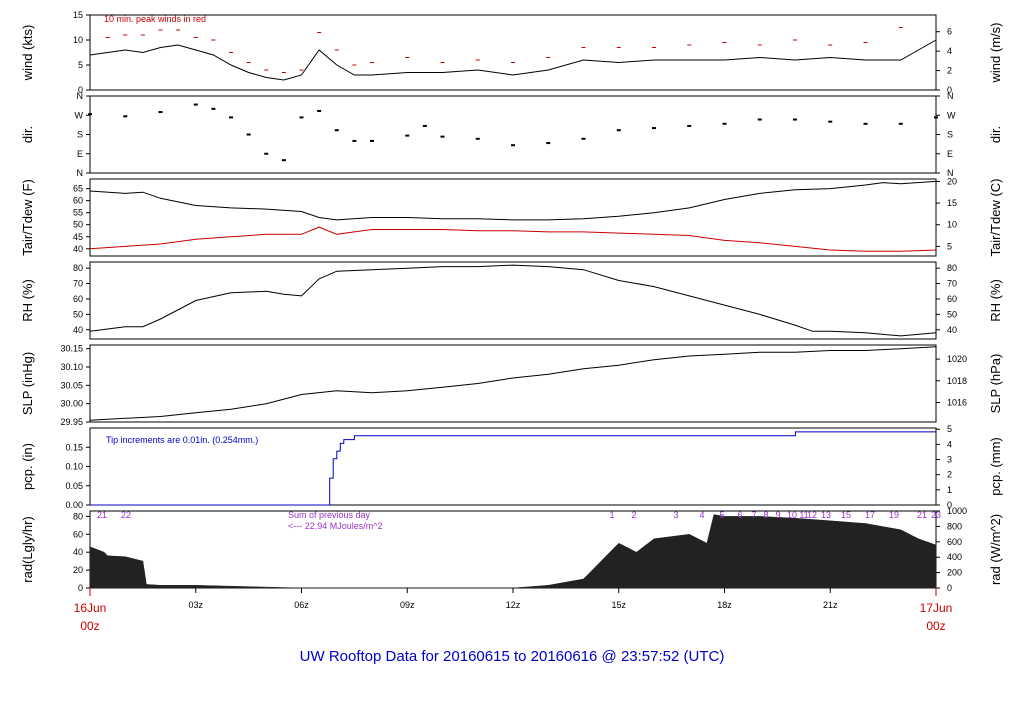 Image resolution: width=1024 pixels, height=705 pixels. I want to click on right-tick-label: 6, so click(949, 32).